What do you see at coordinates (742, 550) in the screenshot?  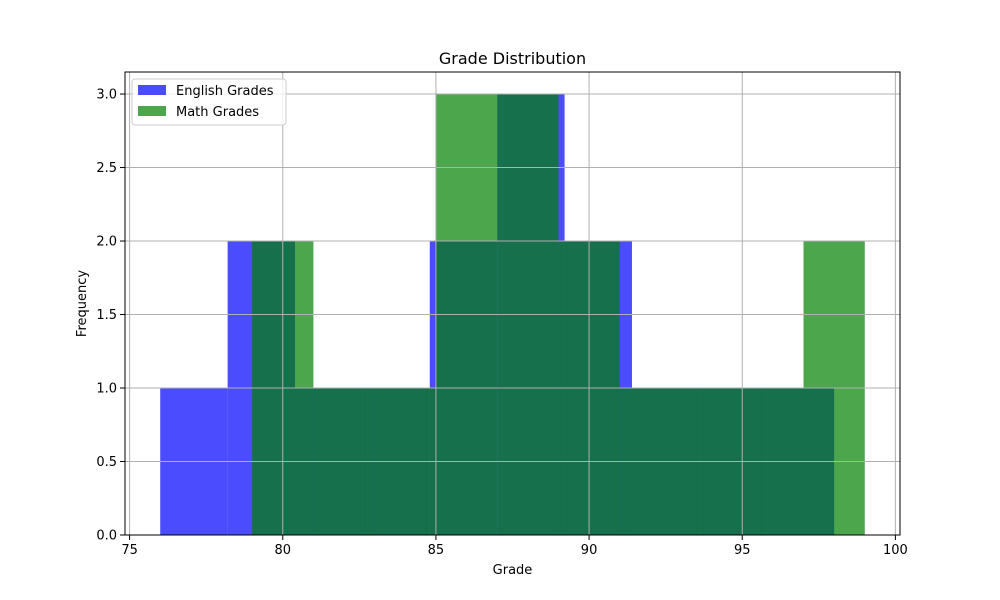 I see `x-tick-label-5: 95` at bounding box center [742, 550].